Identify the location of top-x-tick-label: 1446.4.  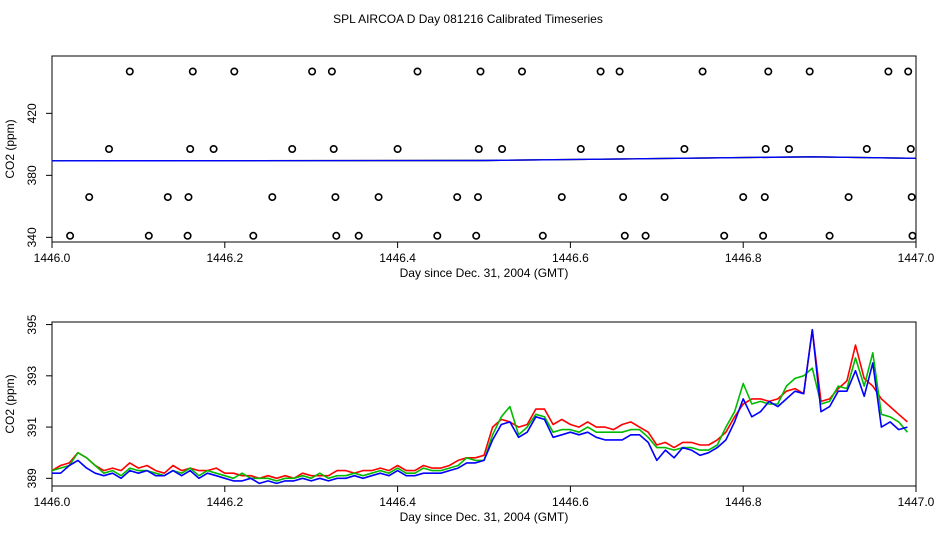
(397, 258).